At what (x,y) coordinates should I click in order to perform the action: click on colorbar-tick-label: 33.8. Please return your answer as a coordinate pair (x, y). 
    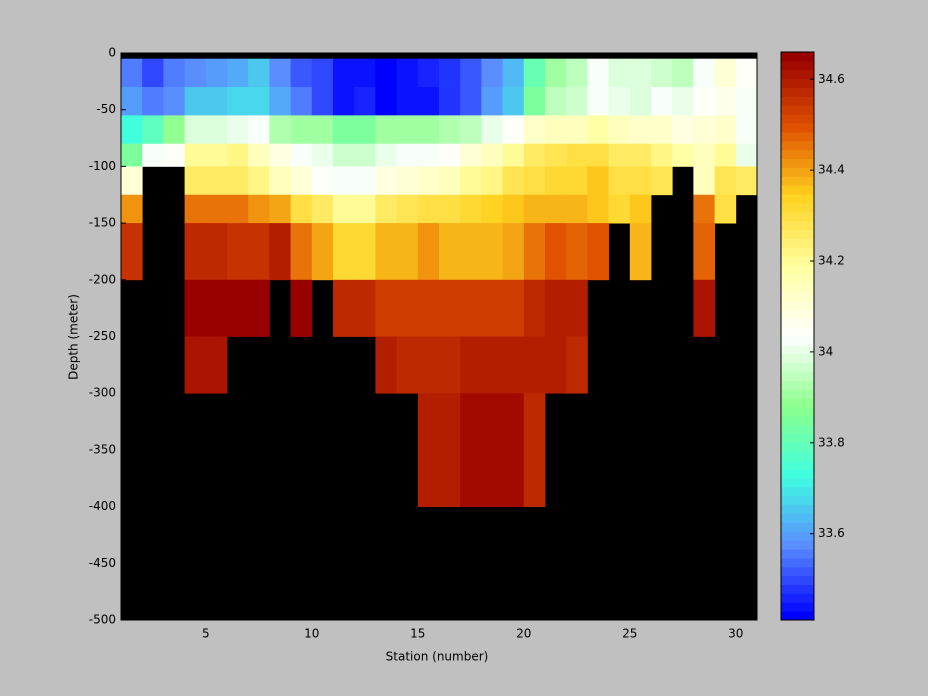
    Looking at the image, I should click on (831, 442).